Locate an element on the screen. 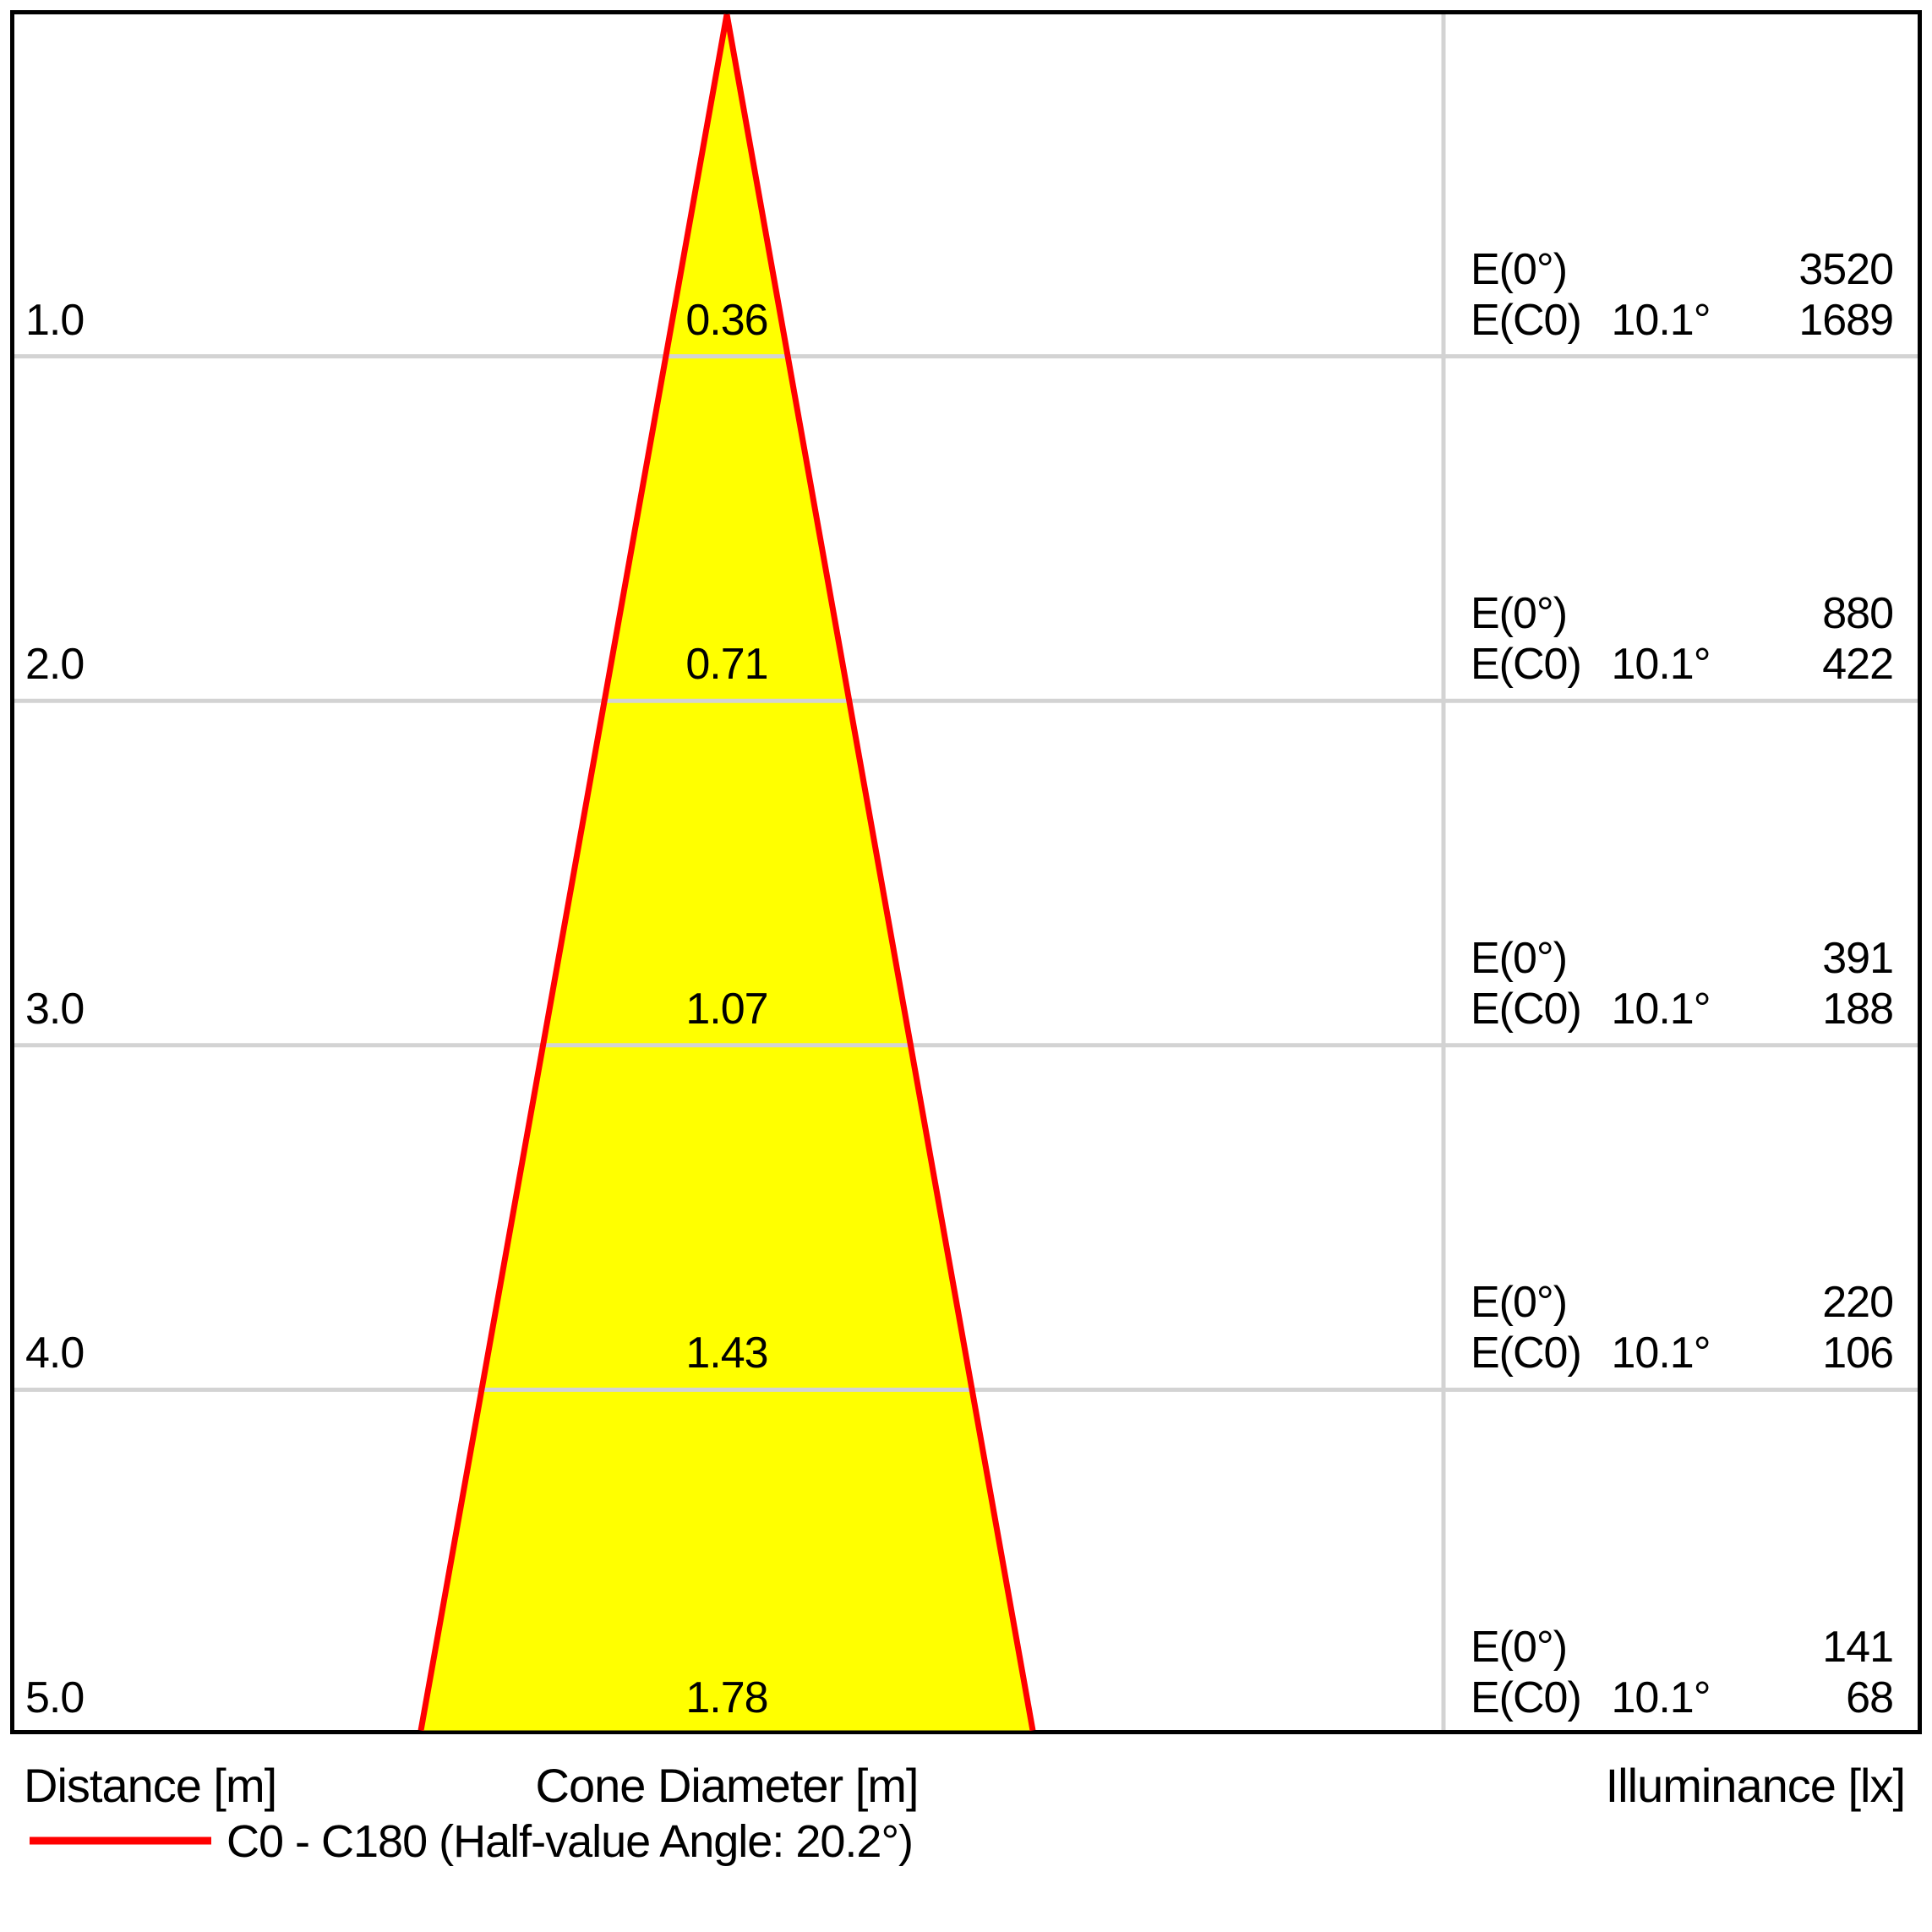 This screenshot has height=1932, width=1932. e0-value: 391 is located at coordinates (1857, 958).